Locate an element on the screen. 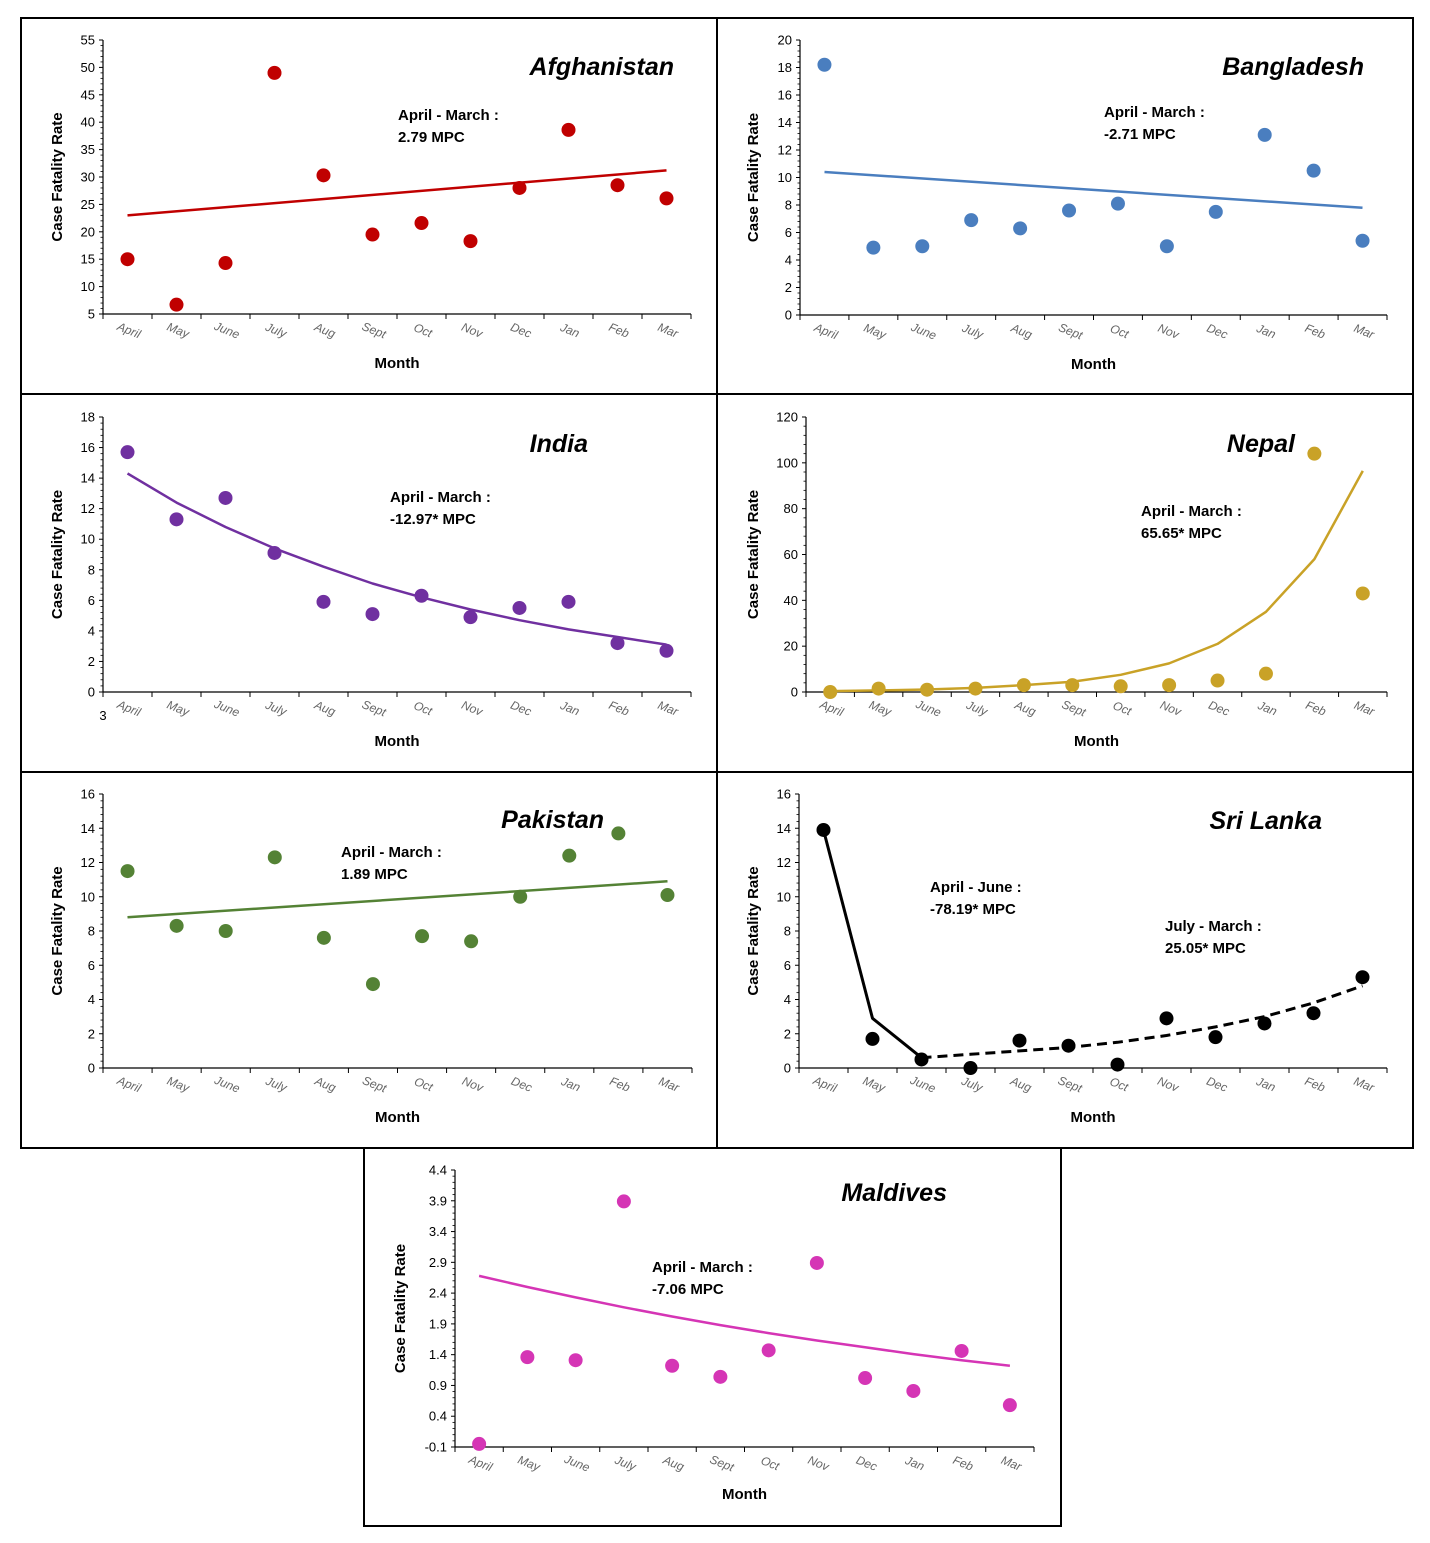 Image resolution: width=1430 pixels, height=1543 pixels. y-tick-label: 10 is located at coordinates (88, 286).